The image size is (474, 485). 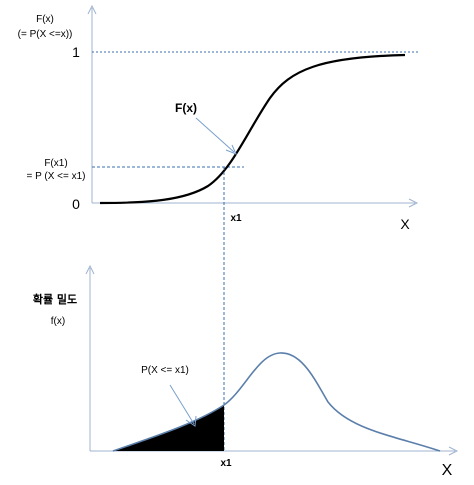 What do you see at coordinates (165, 370) in the screenshot?
I see `pdf-area-label: P(X <= x1)` at bounding box center [165, 370].